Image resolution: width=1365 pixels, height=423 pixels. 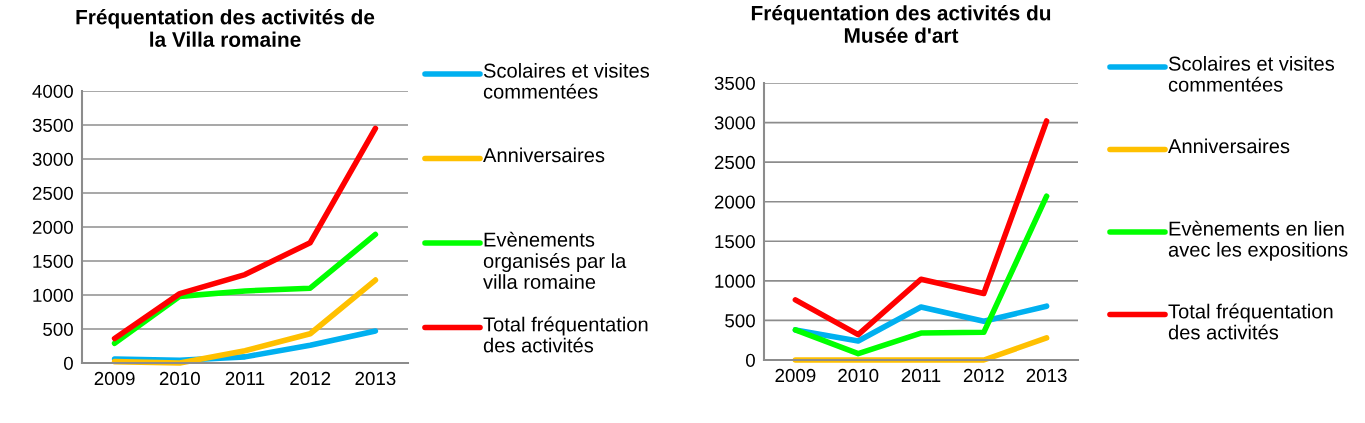 I want to click on legend-label: Evènements organisés par la villa romaine, so click(x=555, y=260).